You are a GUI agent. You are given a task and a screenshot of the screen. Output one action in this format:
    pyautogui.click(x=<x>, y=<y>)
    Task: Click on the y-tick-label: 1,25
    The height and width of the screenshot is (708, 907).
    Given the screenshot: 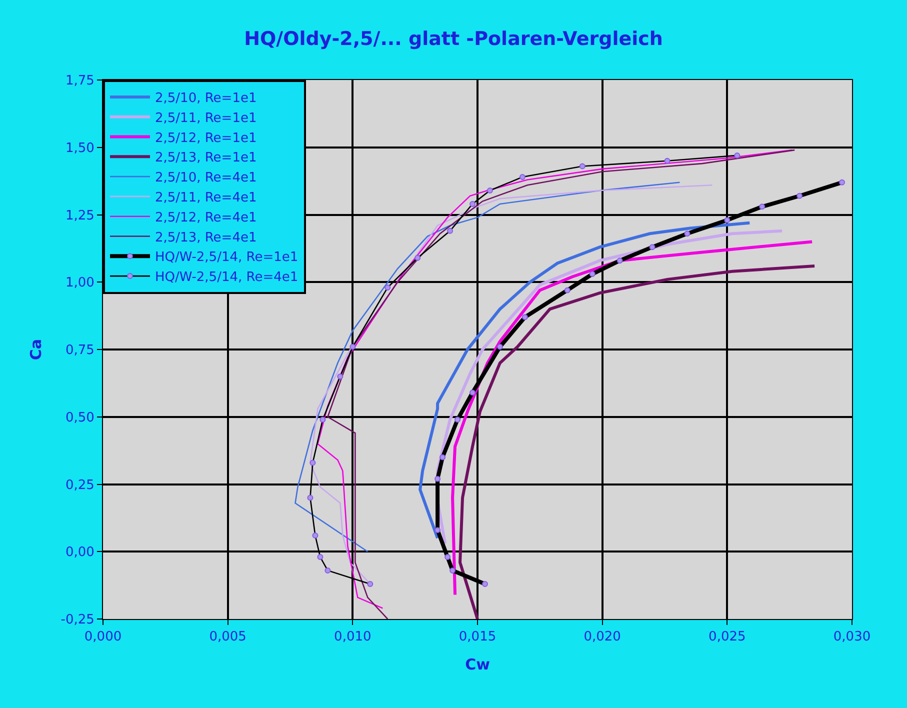 What is the action you would take?
    pyautogui.click(x=79, y=216)
    